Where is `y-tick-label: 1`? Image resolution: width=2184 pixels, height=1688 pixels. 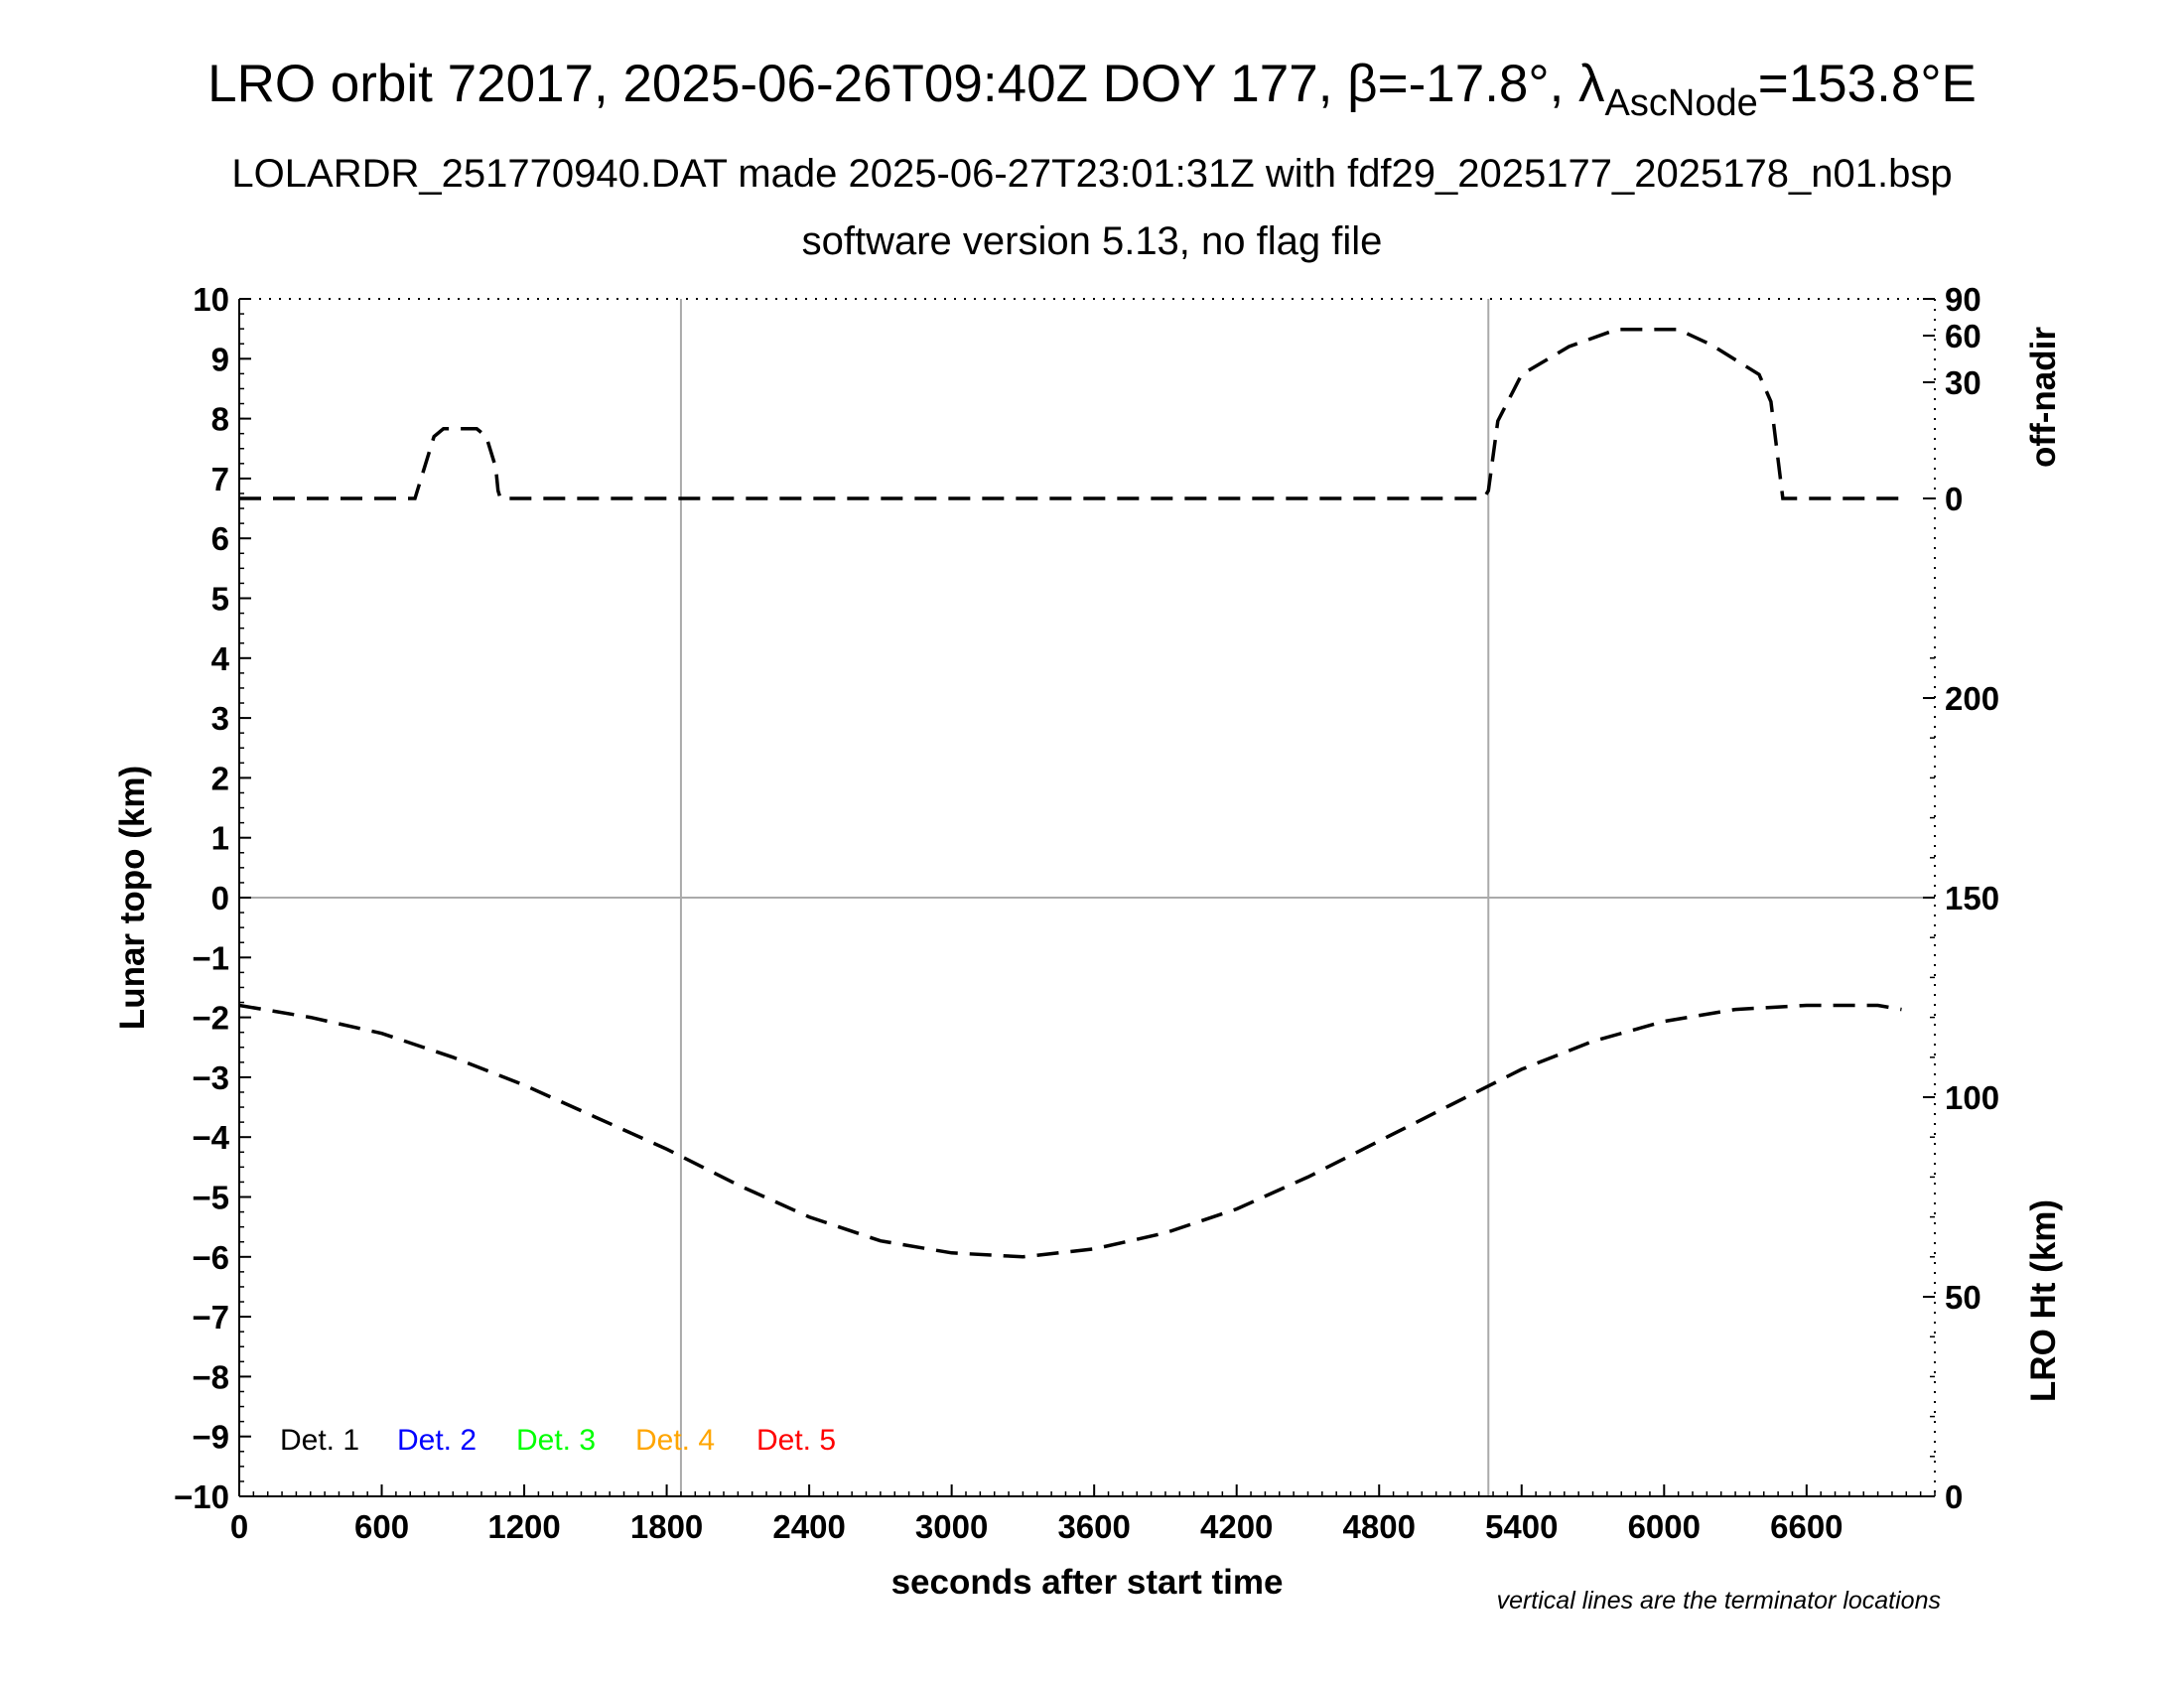 y-tick-label: 1 is located at coordinates (220, 838).